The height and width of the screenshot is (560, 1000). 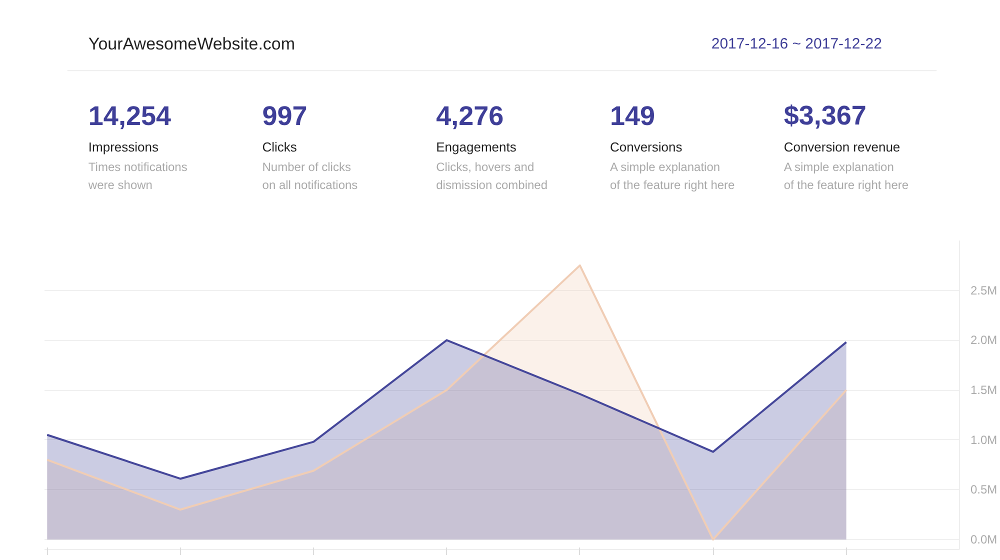 What do you see at coordinates (984, 489) in the screenshot?
I see `y-tick-label: 0.5M` at bounding box center [984, 489].